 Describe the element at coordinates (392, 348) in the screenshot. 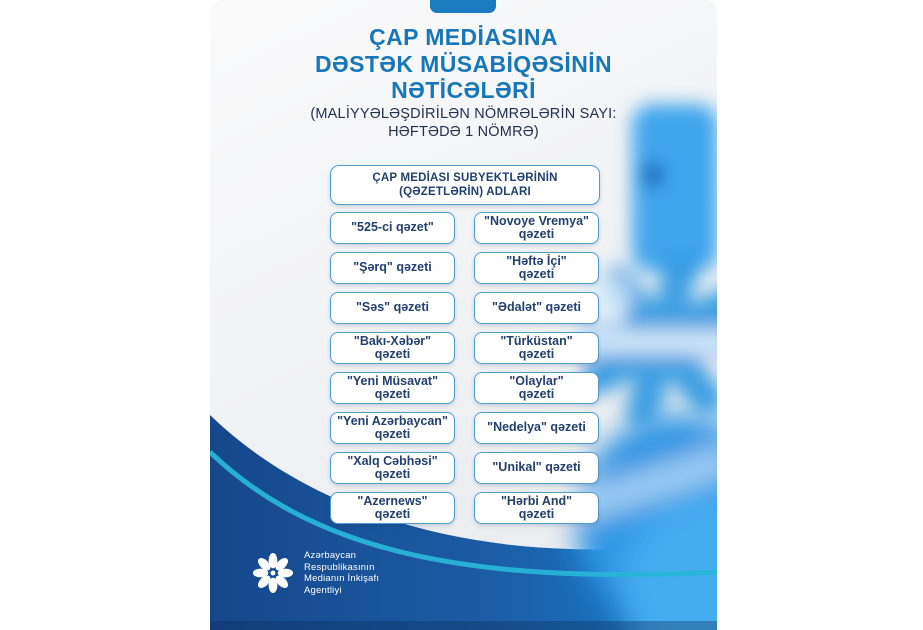

I see `newspaper-box: "Bakı-Xəbər" qəzeti` at that location.